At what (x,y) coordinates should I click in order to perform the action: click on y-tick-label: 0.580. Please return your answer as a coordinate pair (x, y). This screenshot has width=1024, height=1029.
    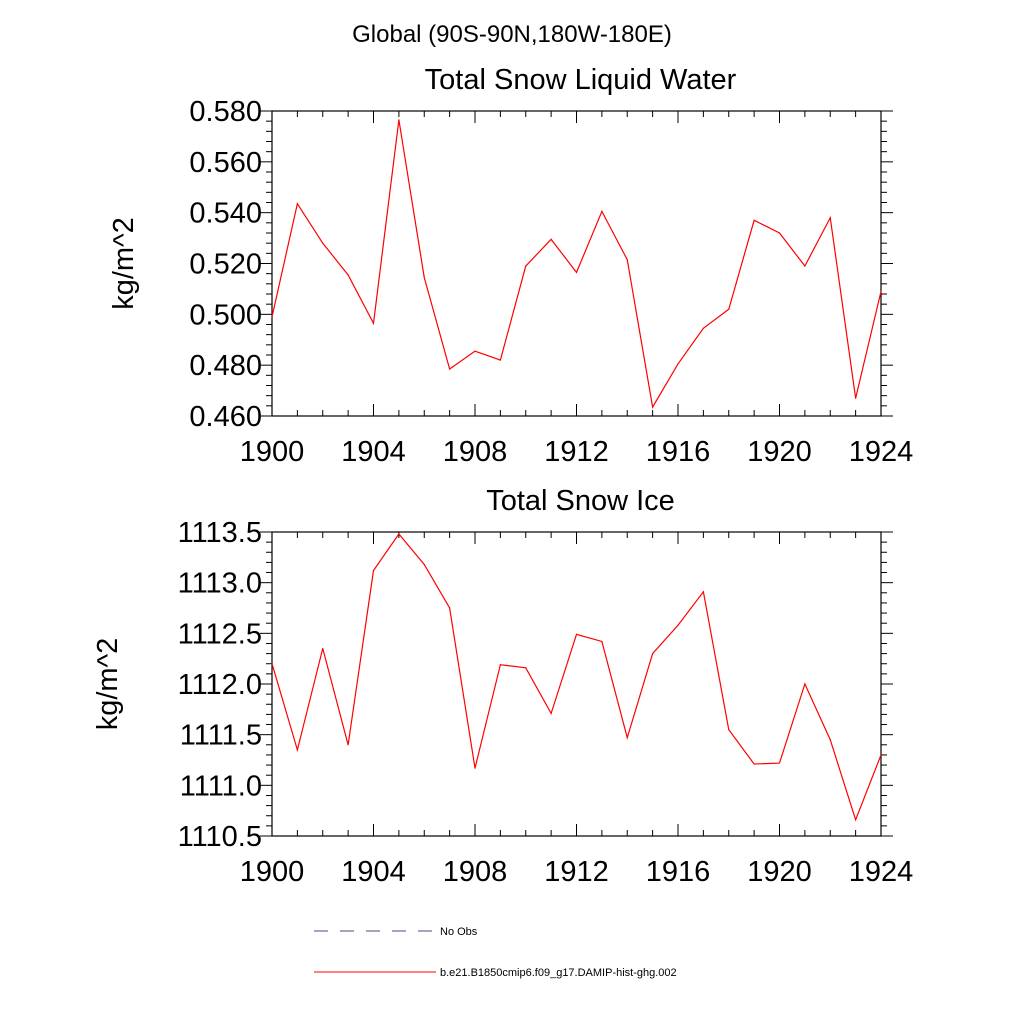
    Looking at the image, I should click on (225, 112).